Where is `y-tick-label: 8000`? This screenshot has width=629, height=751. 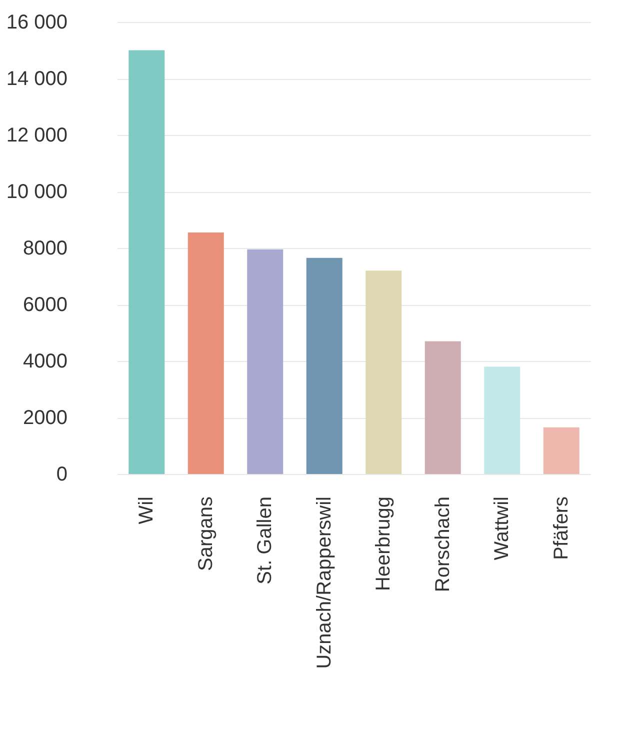 y-tick-label: 8000 is located at coordinates (45, 249).